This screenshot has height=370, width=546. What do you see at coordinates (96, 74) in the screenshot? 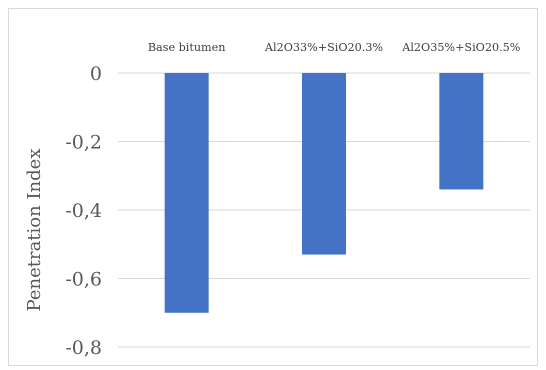
I see `y-tick-label: 0` at bounding box center [96, 74].